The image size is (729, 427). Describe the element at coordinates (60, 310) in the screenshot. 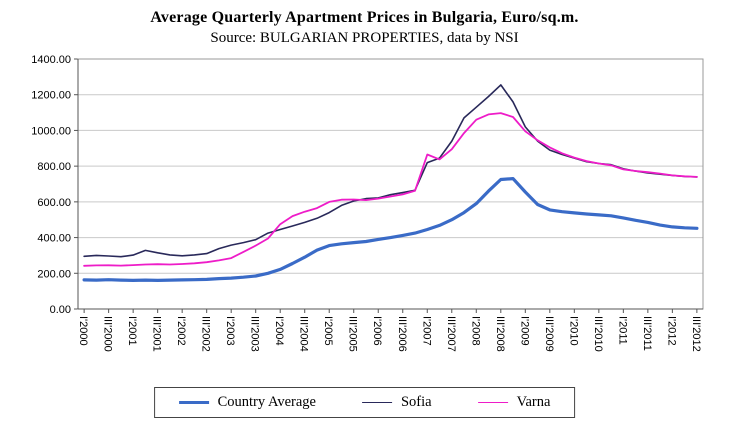

I see `svg-text: 0.00` at that location.